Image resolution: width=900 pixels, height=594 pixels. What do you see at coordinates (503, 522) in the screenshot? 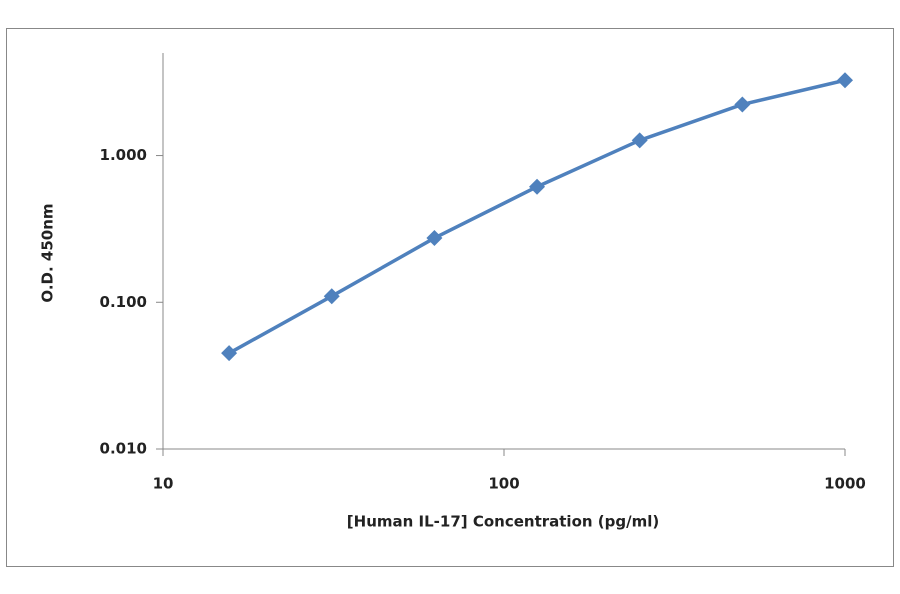
I see `x-axis-label: [Human IL-17] Concentration (pg/ml)` at bounding box center [503, 522].